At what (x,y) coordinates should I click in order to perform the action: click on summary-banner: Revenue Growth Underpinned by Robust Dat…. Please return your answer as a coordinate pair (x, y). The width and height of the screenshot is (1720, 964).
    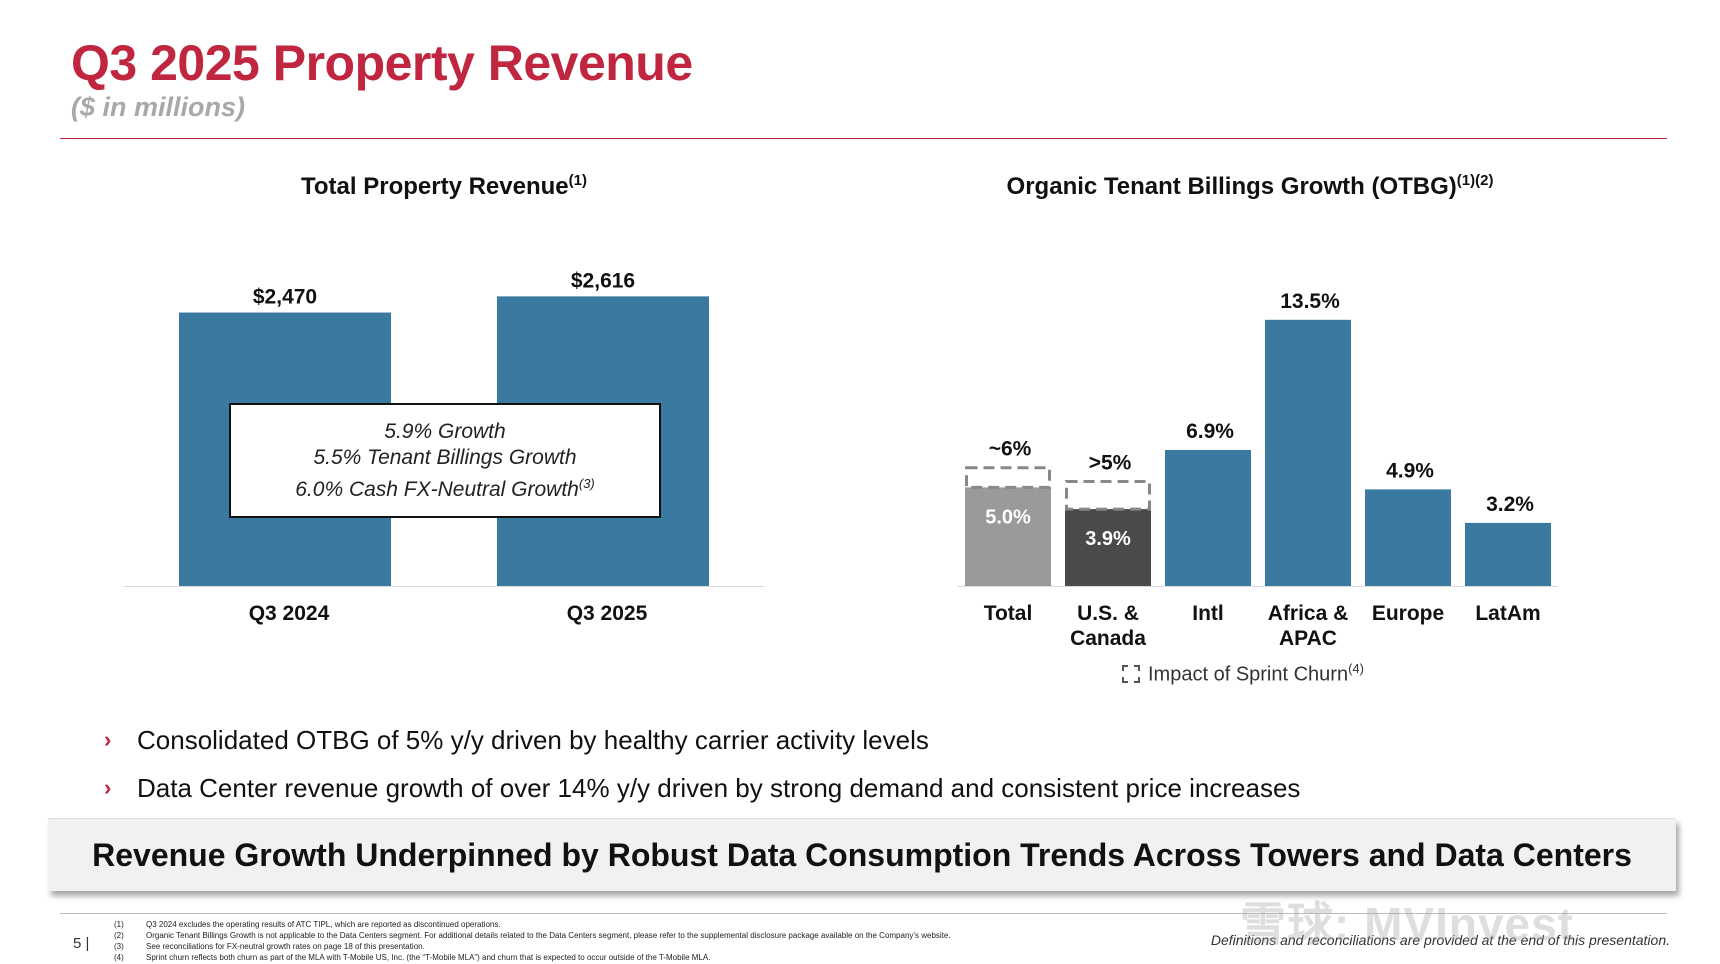
    Looking at the image, I should click on (862, 854).